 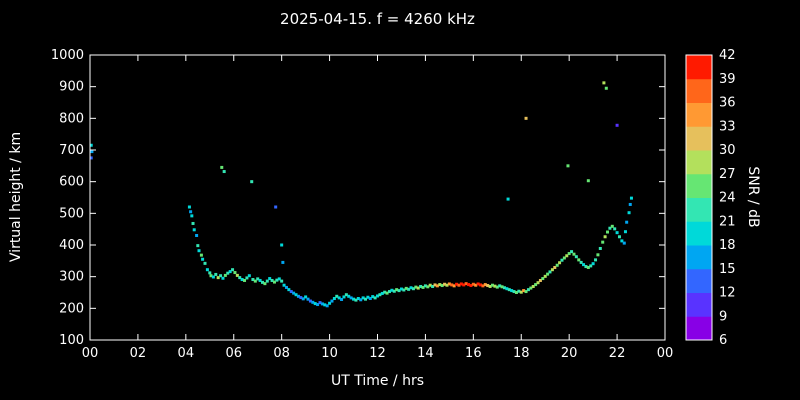 What do you see at coordinates (329, 353) in the screenshot?
I see `x-tick-label: 10` at bounding box center [329, 353].